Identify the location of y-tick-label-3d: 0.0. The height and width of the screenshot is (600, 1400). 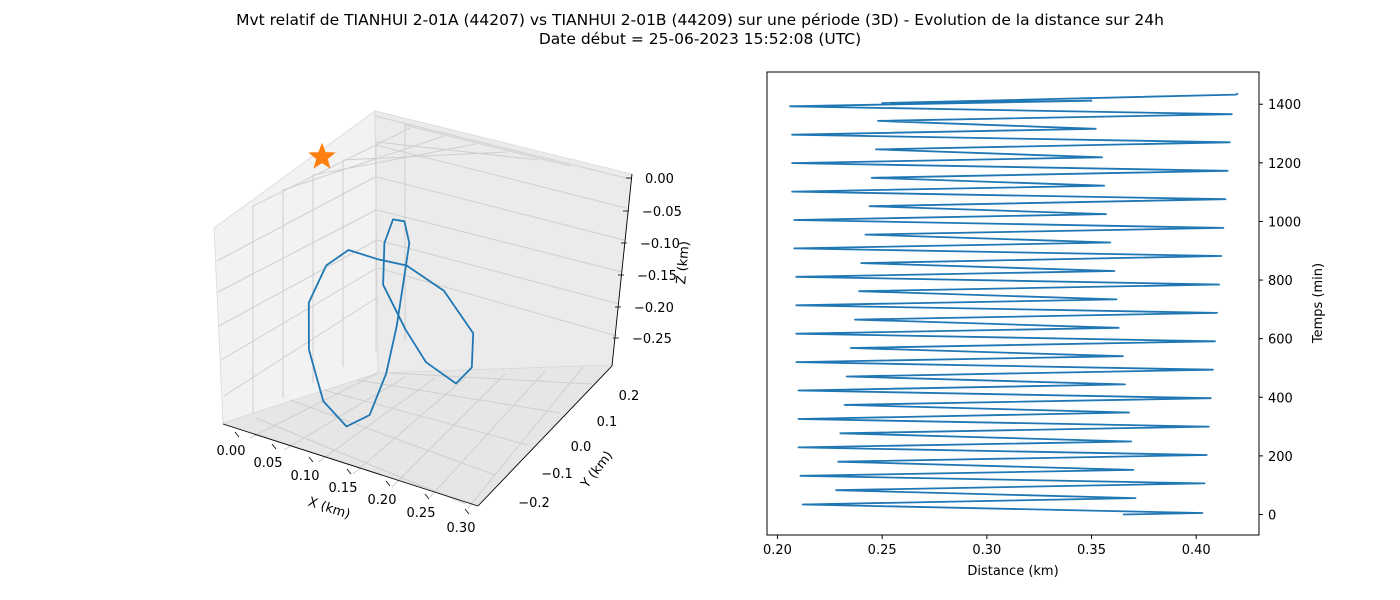
(581, 447).